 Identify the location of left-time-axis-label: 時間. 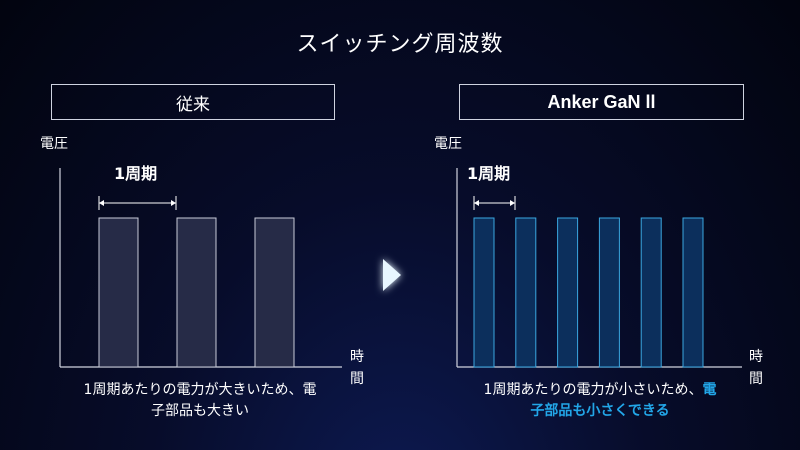
(357, 368).